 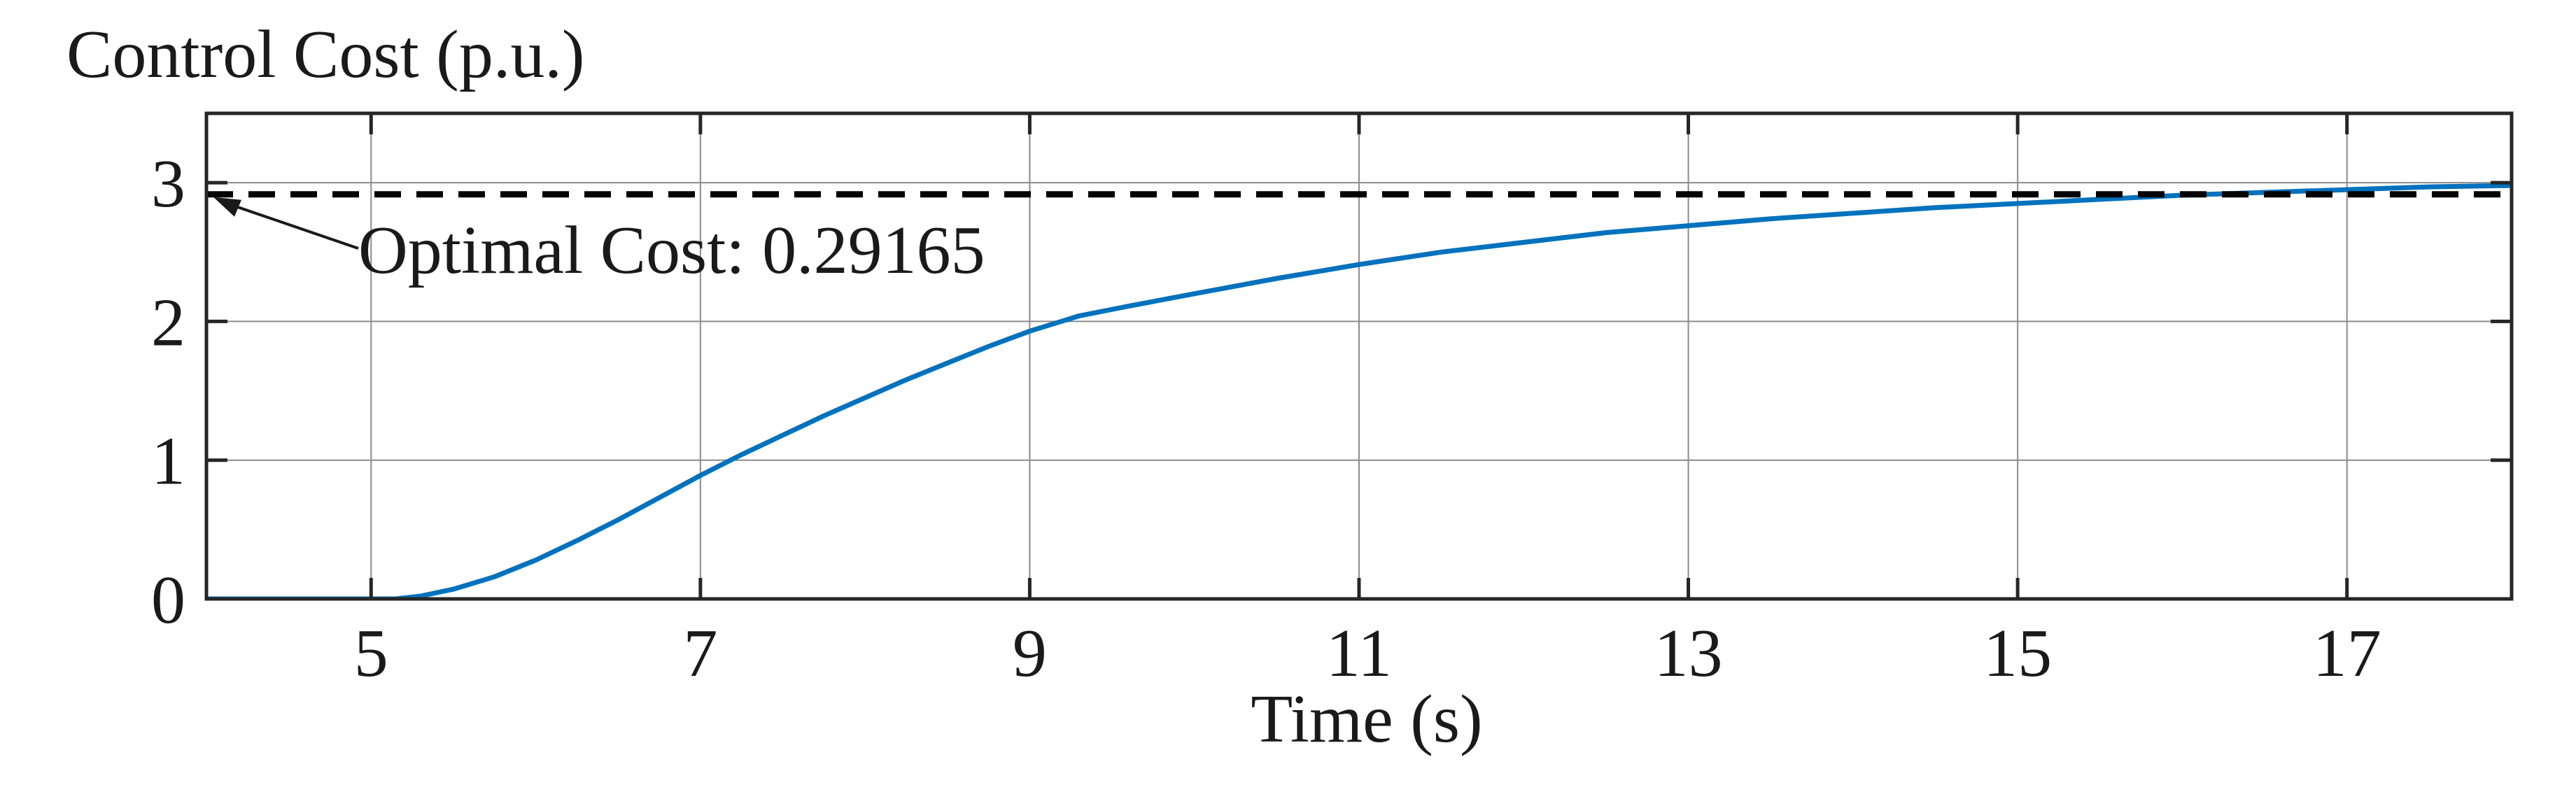 What do you see at coordinates (325, 54) in the screenshot?
I see `y-axis-label: Control Cost (p.u.)` at bounding box center [325, 54].